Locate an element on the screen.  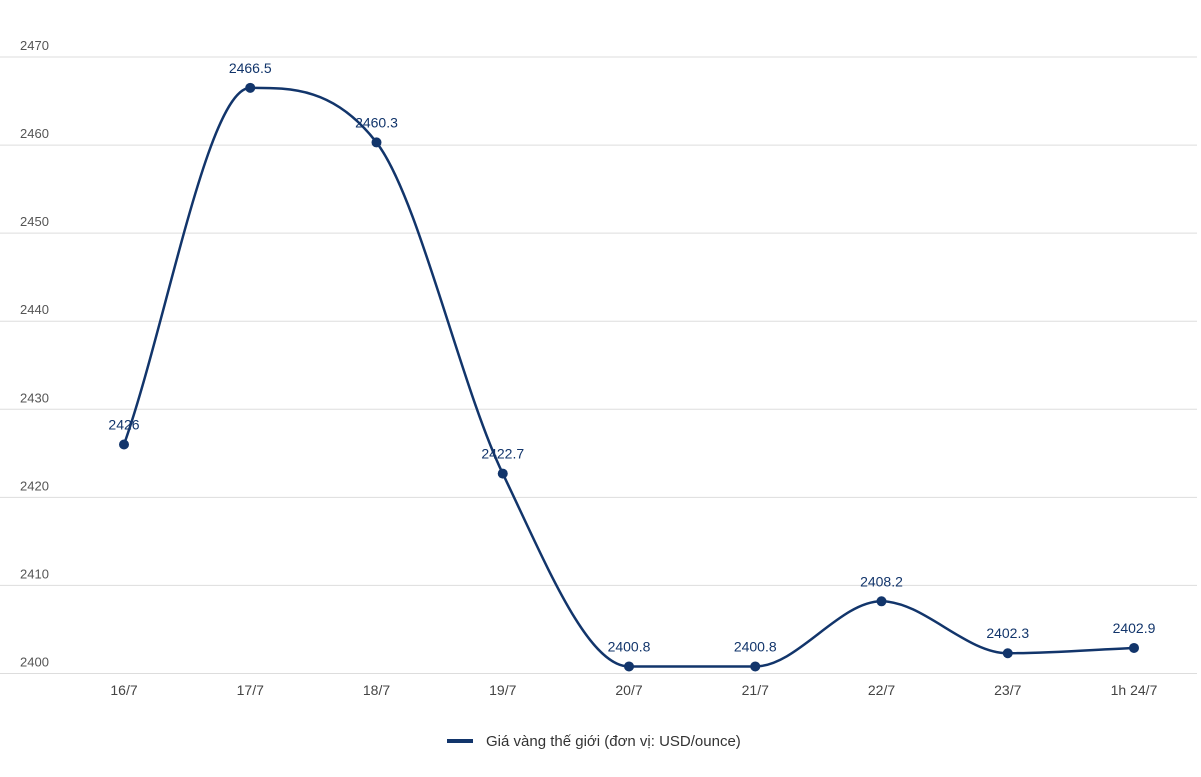
y-tick-label: 2450 is located at coordinates (34, 221).